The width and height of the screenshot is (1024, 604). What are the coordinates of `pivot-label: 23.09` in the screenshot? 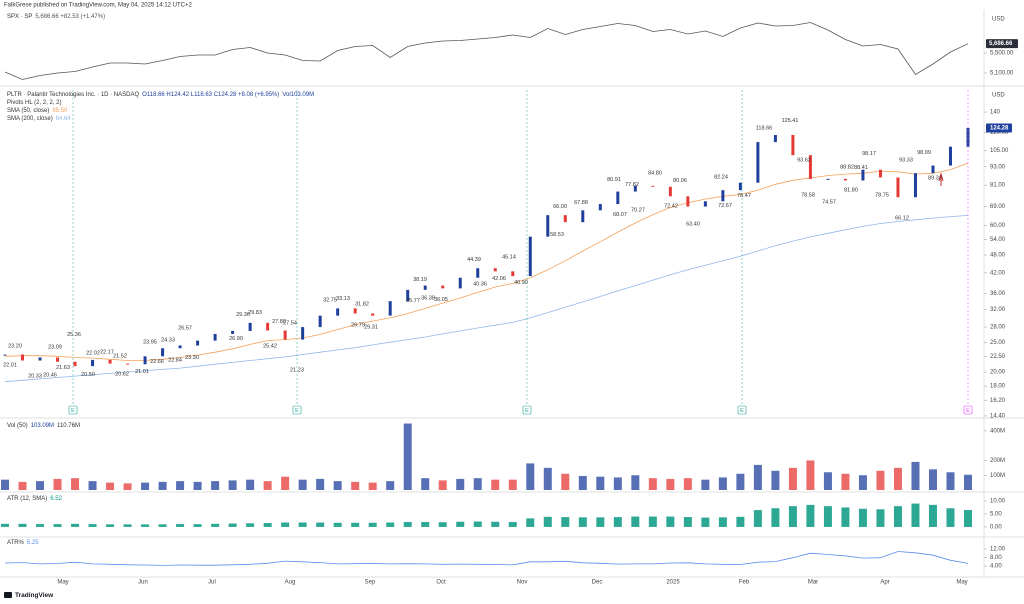 It's located at (55, 347).